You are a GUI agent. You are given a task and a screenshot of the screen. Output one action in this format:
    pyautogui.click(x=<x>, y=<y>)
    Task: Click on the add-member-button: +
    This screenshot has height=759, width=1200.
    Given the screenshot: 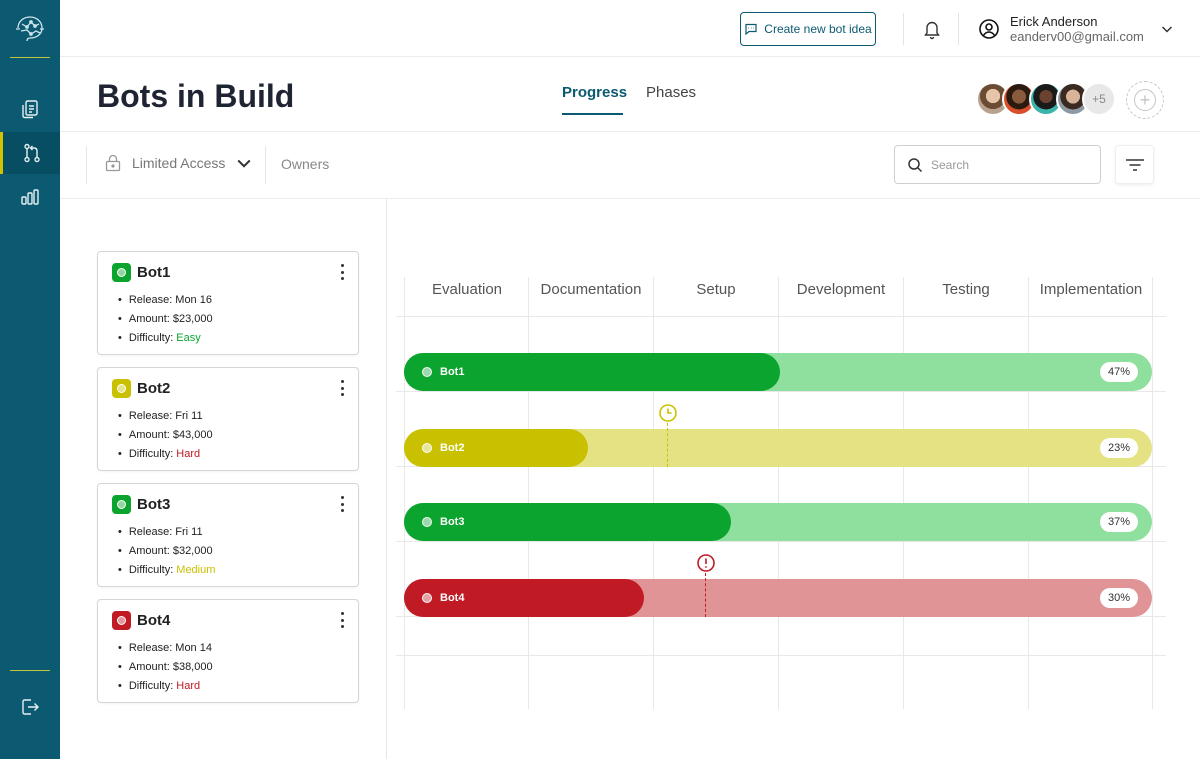 What is the action you would take?
    pyautogui.click(x=1145, y=100)
    